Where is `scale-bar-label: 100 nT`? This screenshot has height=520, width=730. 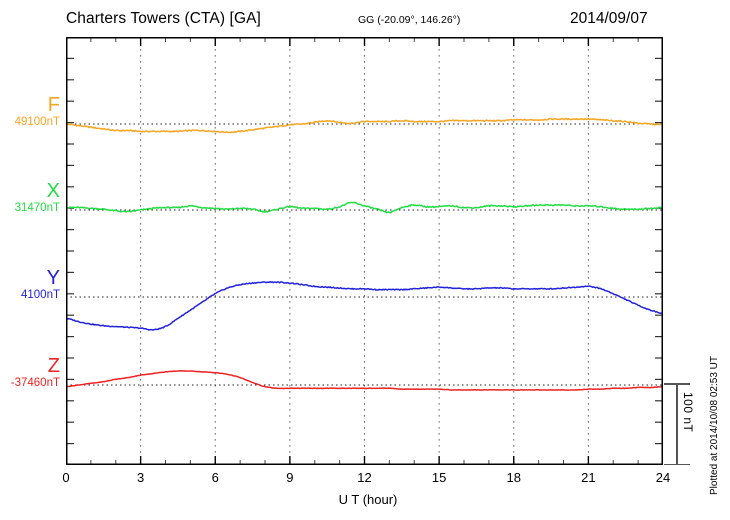 scale-bar-label: 100 nT is located at coordinates (688, 412).